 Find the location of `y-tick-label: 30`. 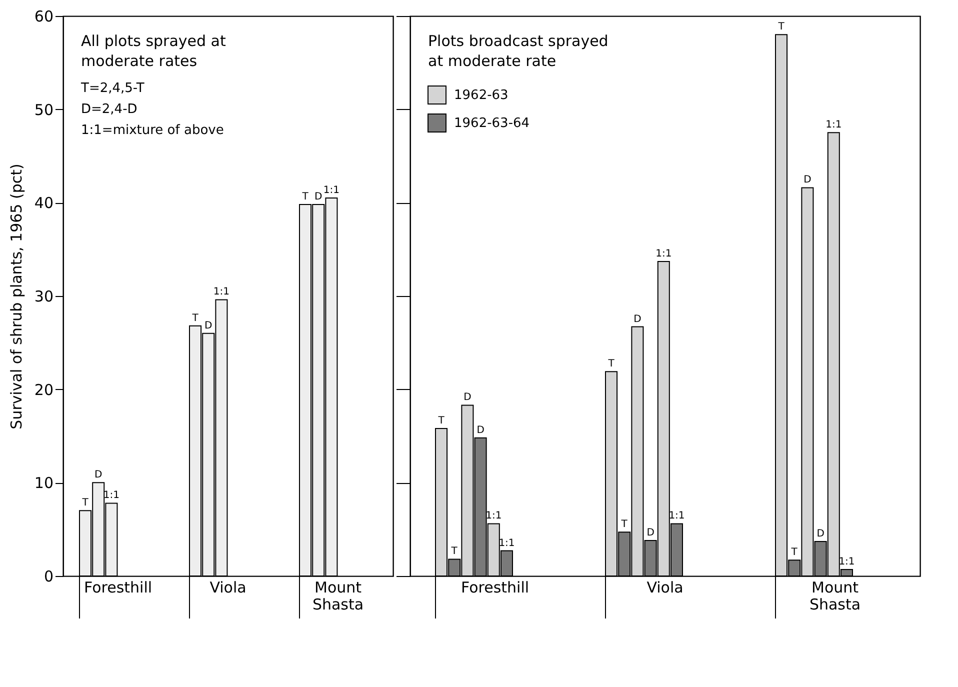

y-tick-label: 30 is located at coordinates (44, 297).